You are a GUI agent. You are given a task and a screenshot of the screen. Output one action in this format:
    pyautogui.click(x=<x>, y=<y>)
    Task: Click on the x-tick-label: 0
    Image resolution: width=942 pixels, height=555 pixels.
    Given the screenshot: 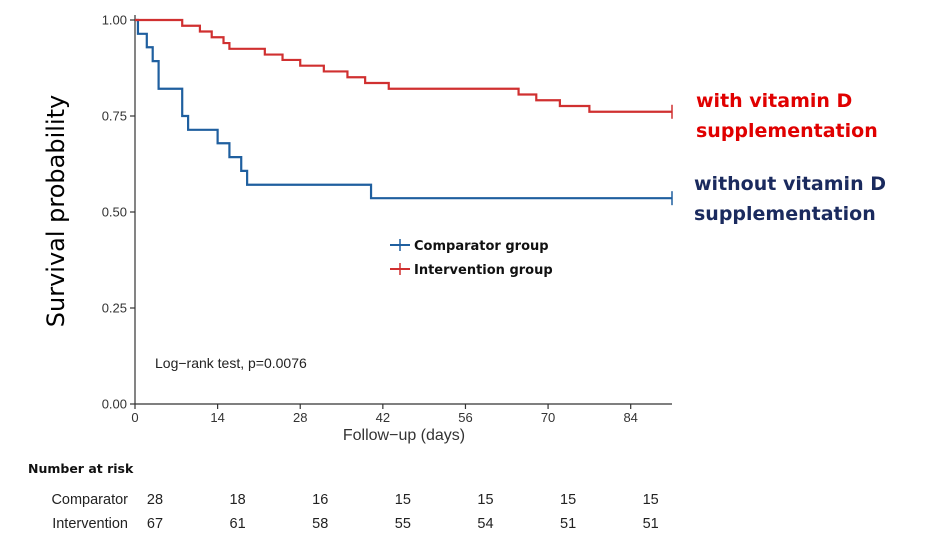 What is the action you would take?
    pyautogui.click(x=134, y=417)
    